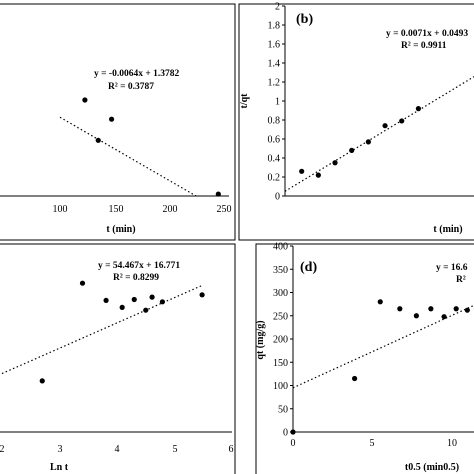 Image resolution: width=474 pixels, height=474 pixels. What do you see at coordinates (277, 197) in the screenshot?
I see `panel-b-ytick-1: 0` at bounding box center [277, 197].